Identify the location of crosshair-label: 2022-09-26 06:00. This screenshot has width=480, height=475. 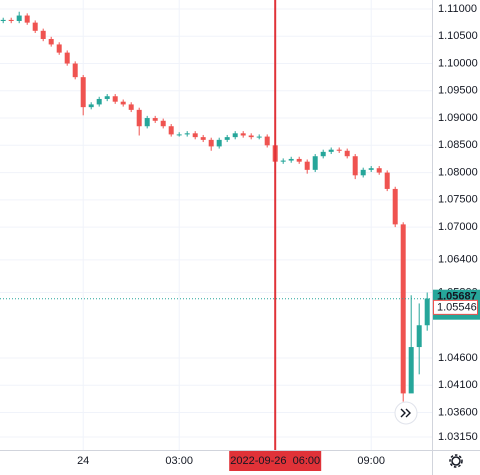
(275, 461).